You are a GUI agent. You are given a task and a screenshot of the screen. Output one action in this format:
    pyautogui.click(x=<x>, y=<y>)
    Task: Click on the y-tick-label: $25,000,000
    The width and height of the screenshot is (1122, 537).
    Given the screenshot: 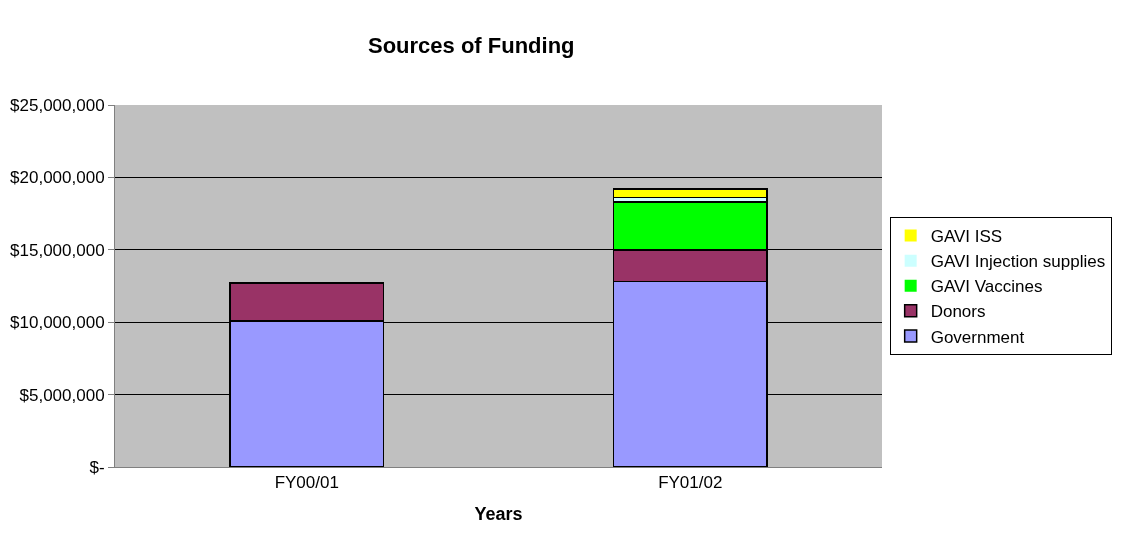 What is the action you would take?
    pyautogui.click(x=57, y=105)
    